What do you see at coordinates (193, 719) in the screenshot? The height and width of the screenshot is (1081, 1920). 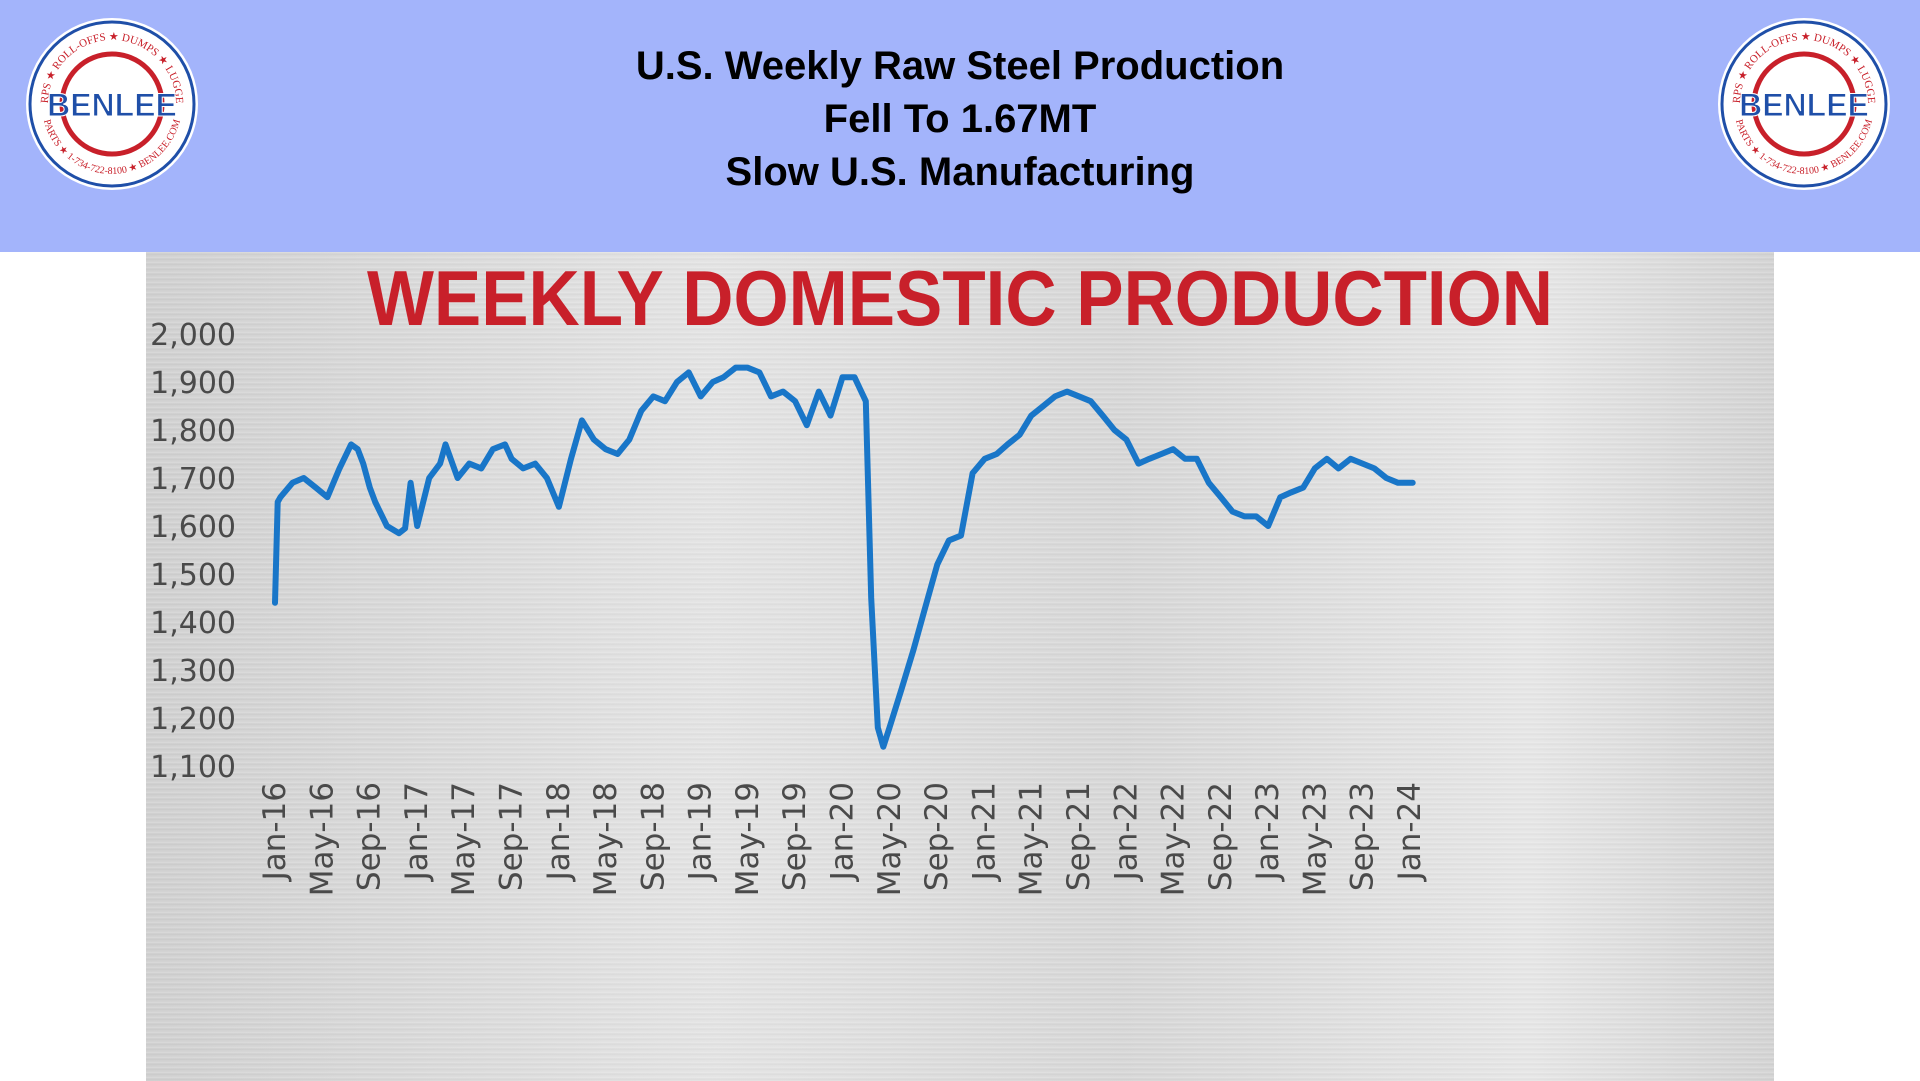 I see `y-tick-label: 1,200` at bounding box center [193, 719].